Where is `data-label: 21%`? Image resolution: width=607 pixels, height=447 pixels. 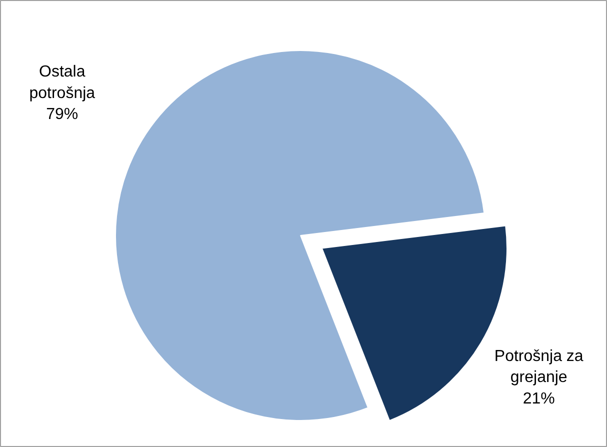 data-label: 21% is located at coordinates (538, 399).